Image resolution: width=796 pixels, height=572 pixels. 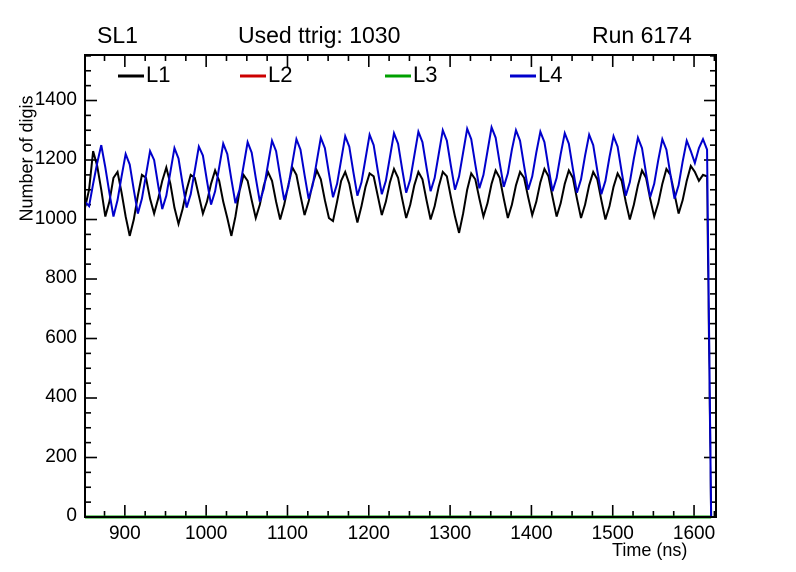 I want to click on legend-label-l4: L4, so click(x=550, y=74).